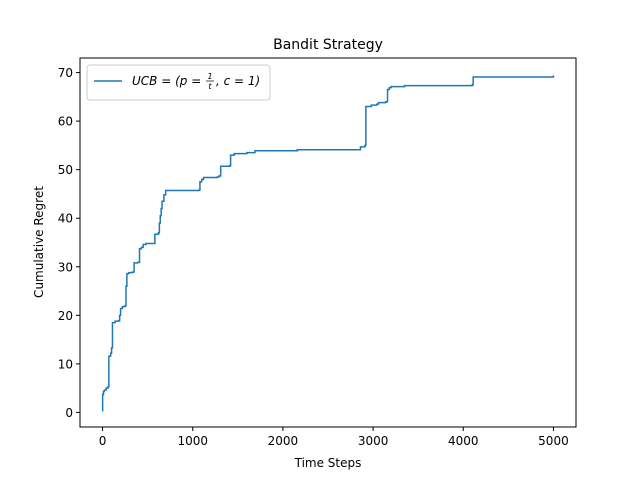  What do you see at coordinates (166, 81) in the screenshot?
I see `legend-label-prefix: UCB = (p =` at bounding box center [166, 81].